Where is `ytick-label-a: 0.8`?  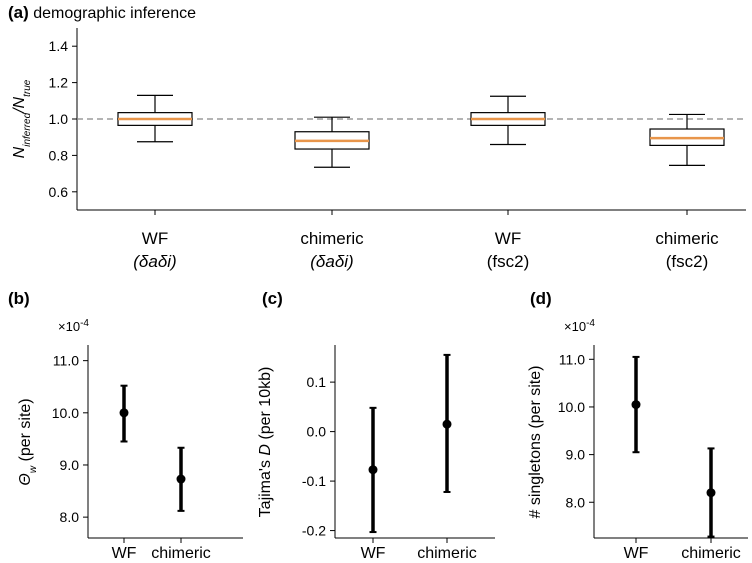 ytick-label-a: 0.8 is located at coordinates (59, 155).